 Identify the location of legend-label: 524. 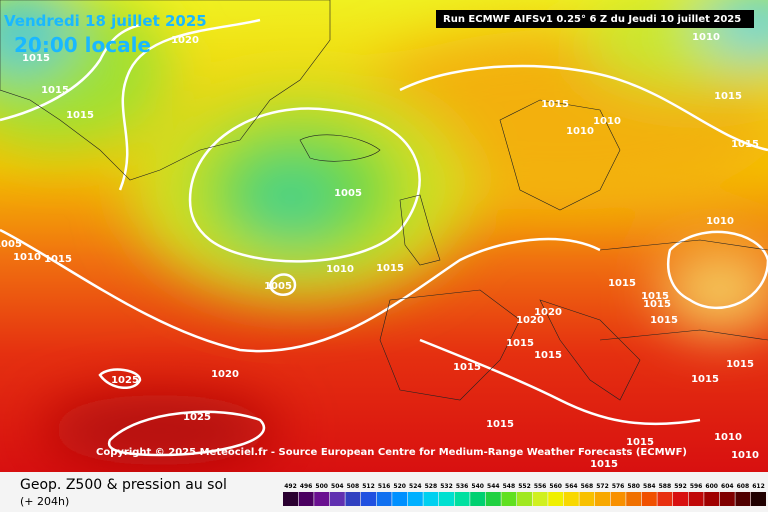
(415, 486).